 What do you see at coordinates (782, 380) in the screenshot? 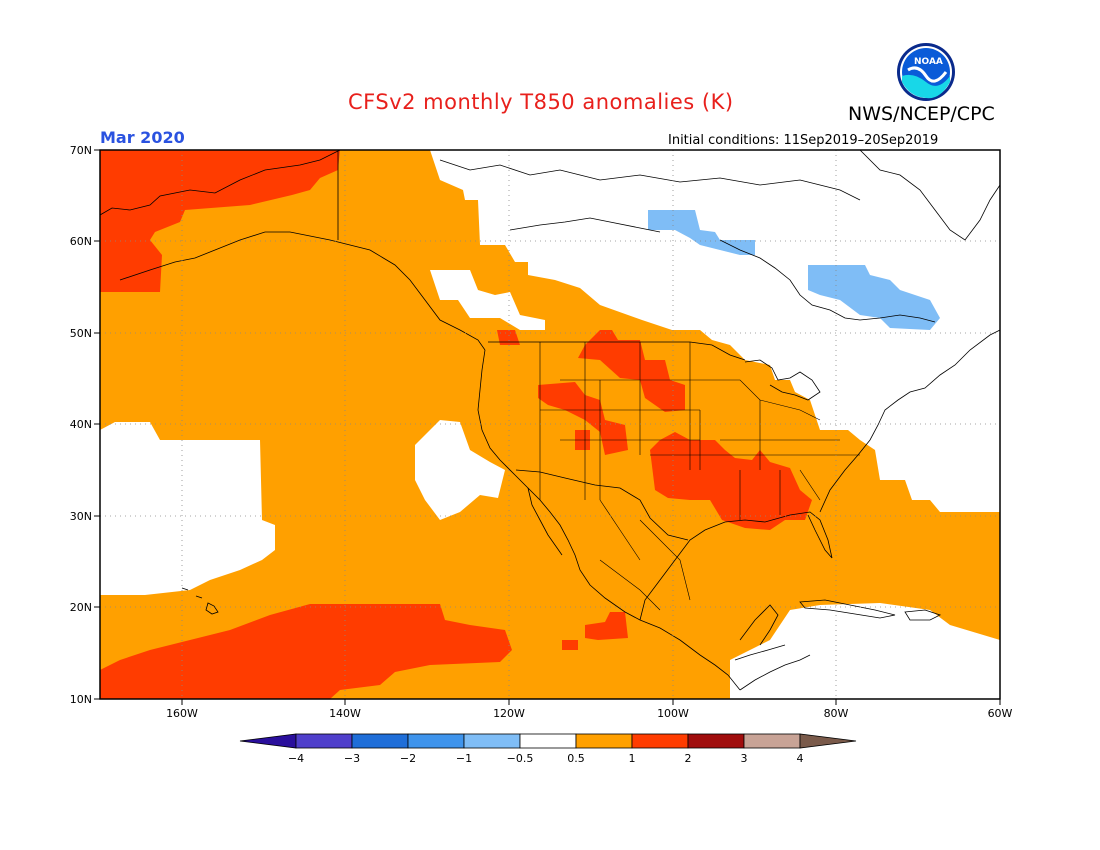
I see `coastline-great-lakes` at bounding box center [782, 380].